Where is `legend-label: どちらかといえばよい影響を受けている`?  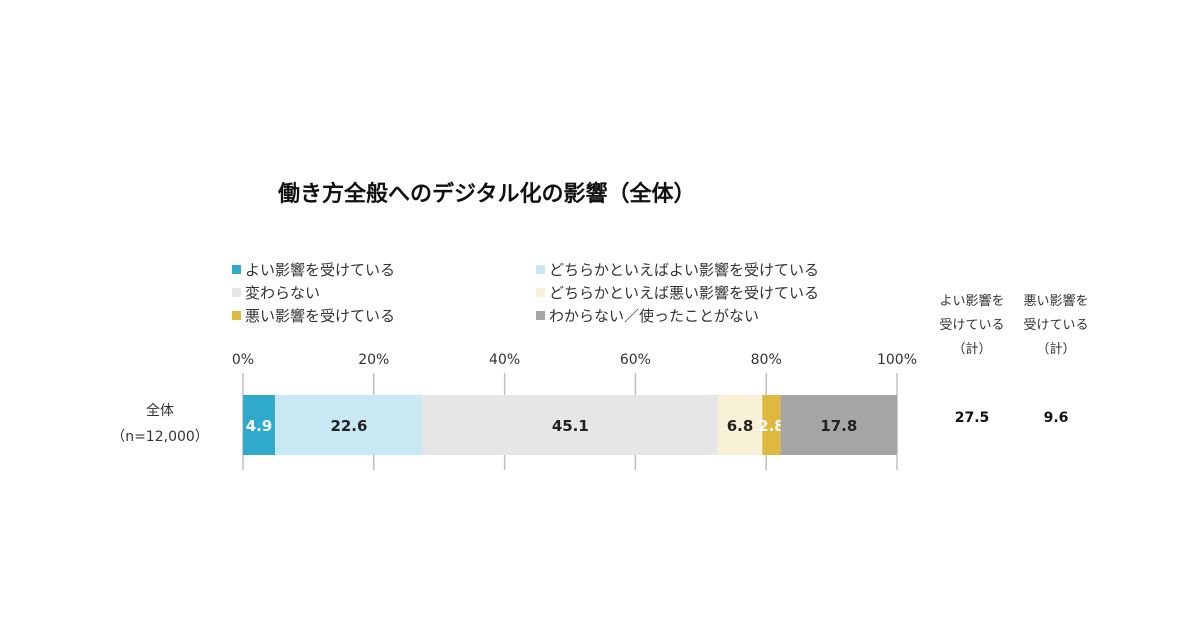
legend-label: どちらかといえばよい影響を受けている is located at coordinates (684, 269).